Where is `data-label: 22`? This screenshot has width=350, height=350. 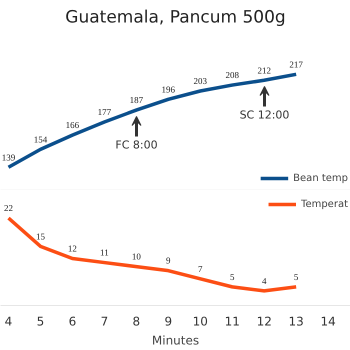 data-label: 22 is located at coordinates (8, 208).